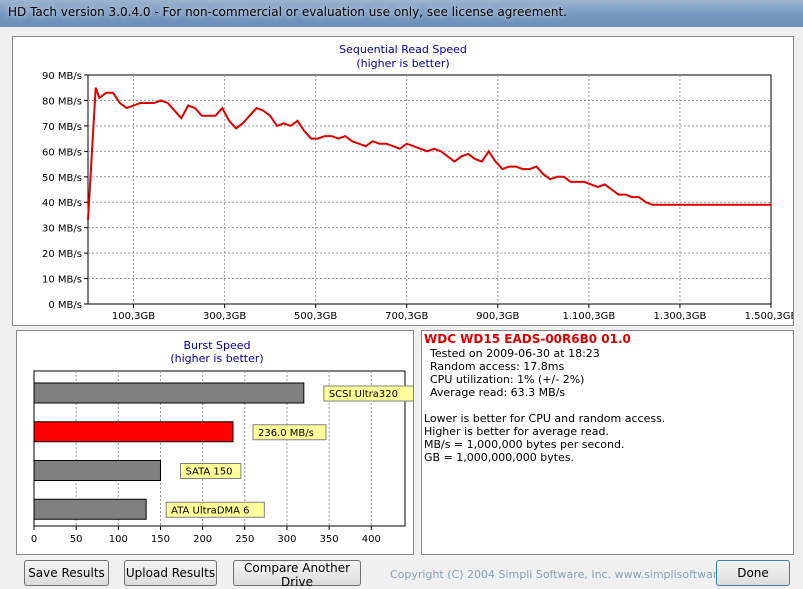 This screenshot has height=589, width=803. Describe the element at coordinates (769, 316) in the screenshot. I see `seq-x-tick-label: 1.500,3GB` at that location.